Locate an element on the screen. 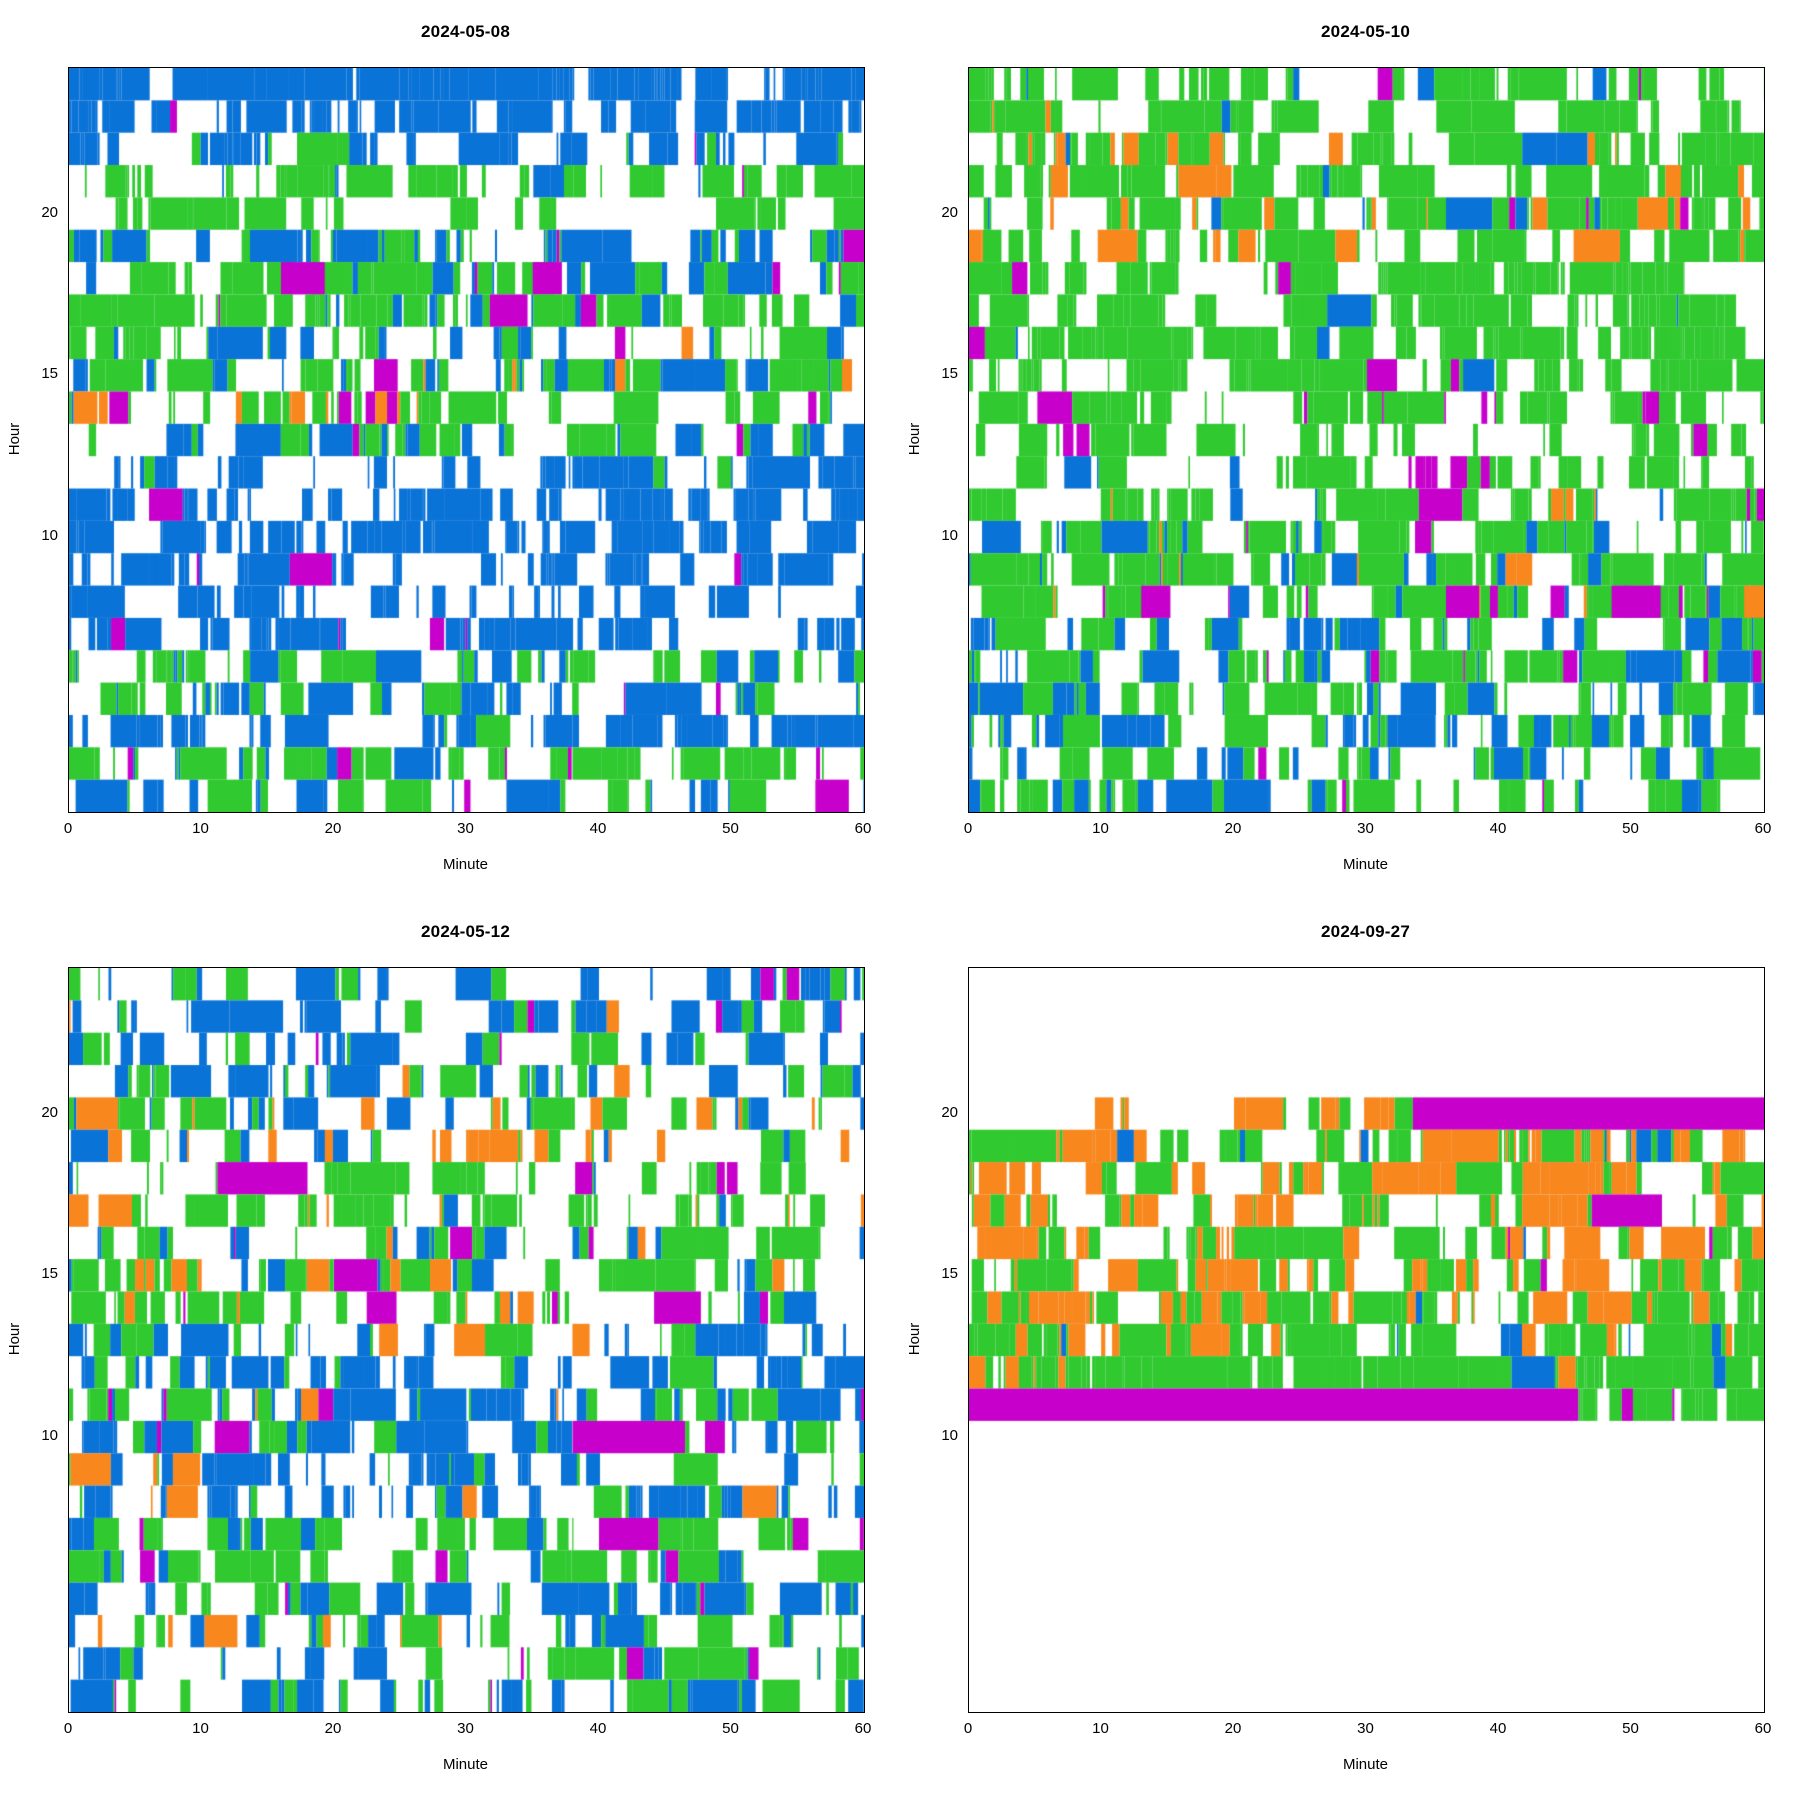 Image resolution: width=1800 pixels, height=1800 pixels. panel-title: 2024-05-10 is located at coordinates (1365, 31).